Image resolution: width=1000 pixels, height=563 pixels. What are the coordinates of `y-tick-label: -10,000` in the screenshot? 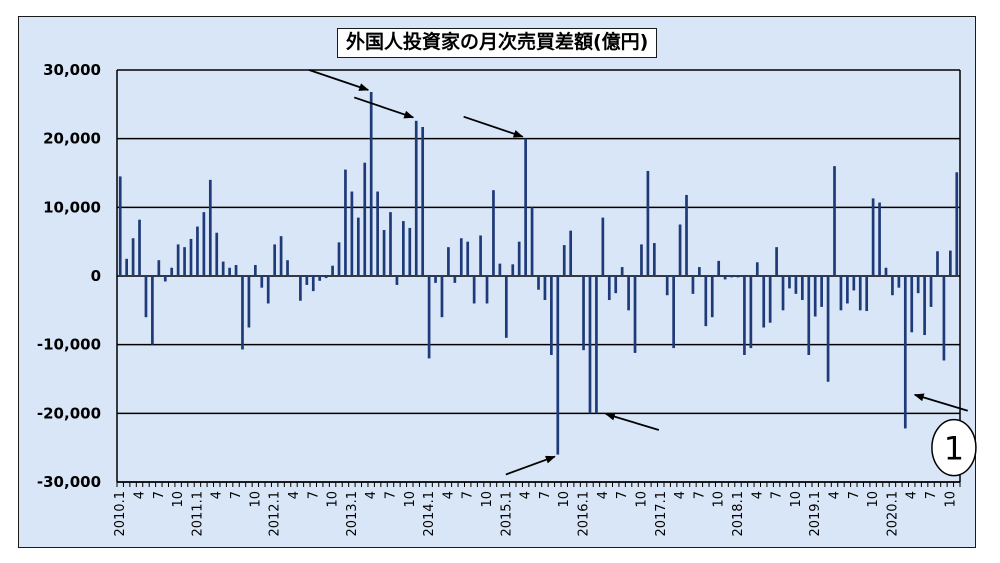 It's located at (69, 345).